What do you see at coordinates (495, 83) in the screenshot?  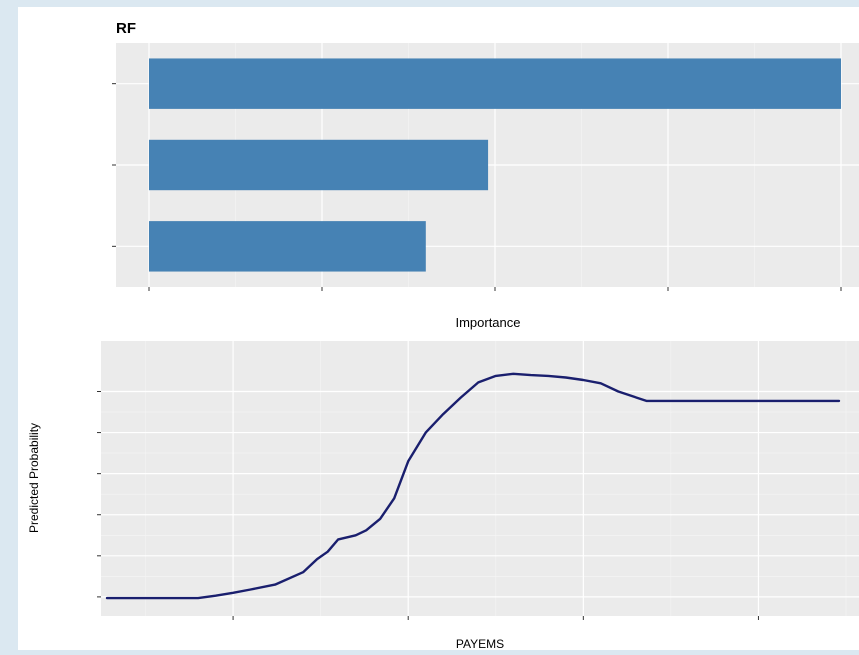 I see `importance-bar-payems` at bounding box center [495, 83].